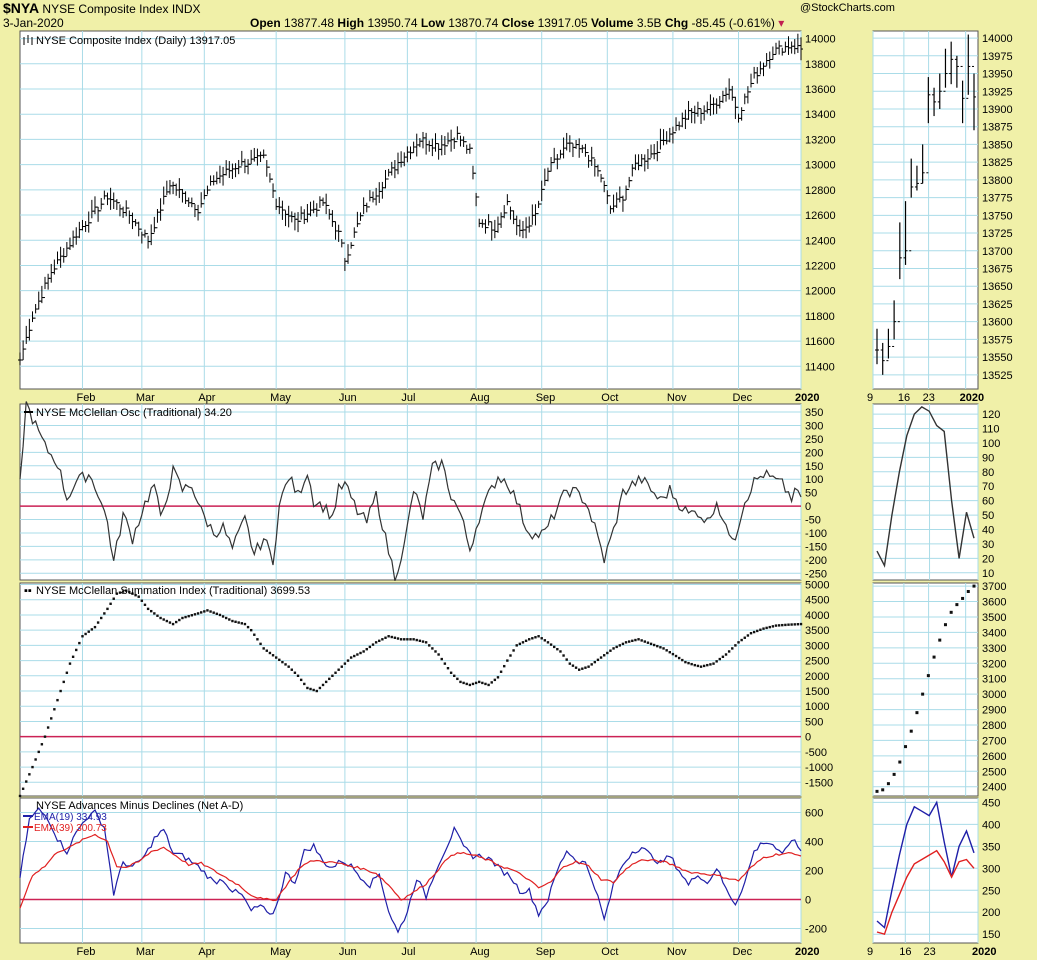 This screenshot has height=960, width=1037. What do you see at coordinates (997, 181) in the screenshot?
I see `detail-price-ytick-label: 13800` at bounding box center [997, 181].